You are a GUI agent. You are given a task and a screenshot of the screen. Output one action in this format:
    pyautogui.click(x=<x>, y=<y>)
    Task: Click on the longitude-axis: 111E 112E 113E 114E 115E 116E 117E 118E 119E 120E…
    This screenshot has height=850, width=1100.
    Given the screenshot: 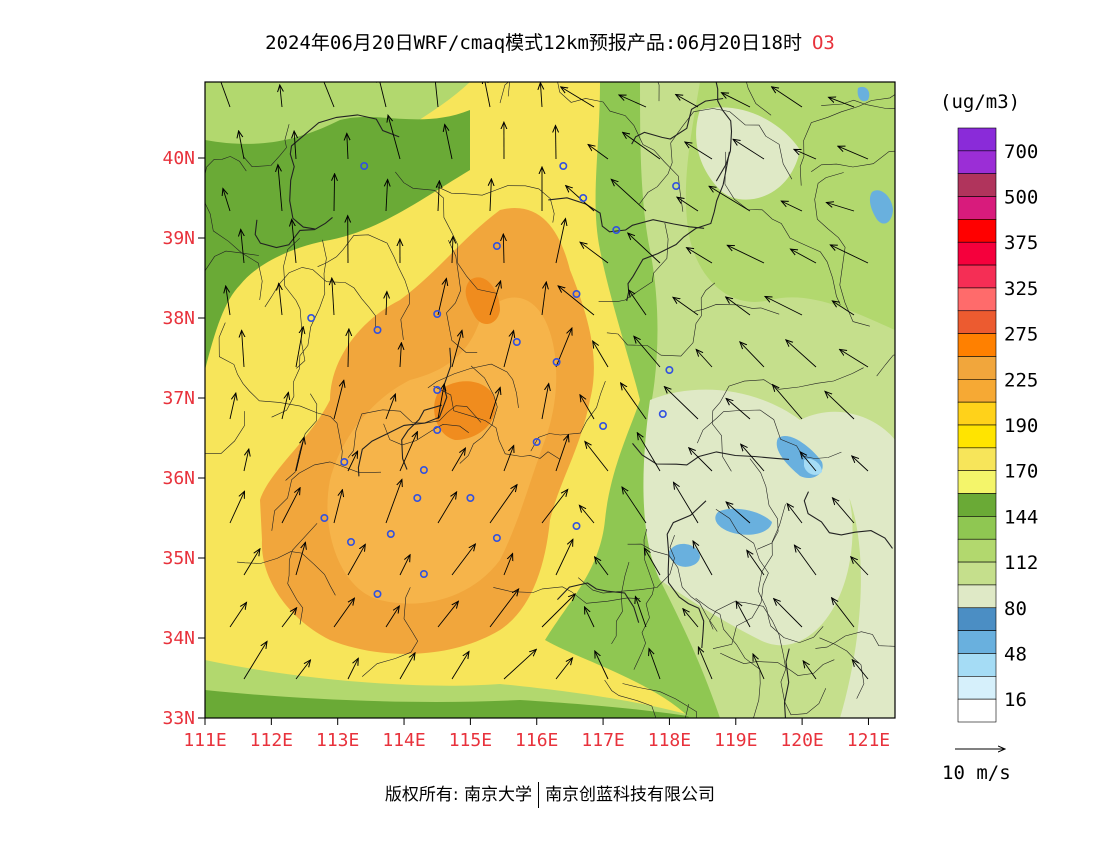 What is the action you would take?
    pyautogui.click(x=536, y=734)
    